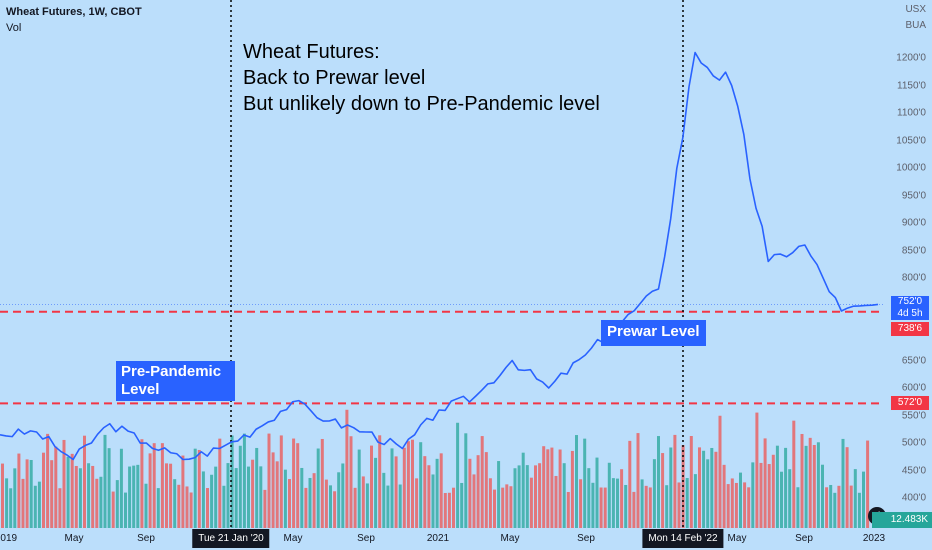  Describe the element at coordinates (913, 223) in the screenshot. I see `y-tick: 900'0` at that location.